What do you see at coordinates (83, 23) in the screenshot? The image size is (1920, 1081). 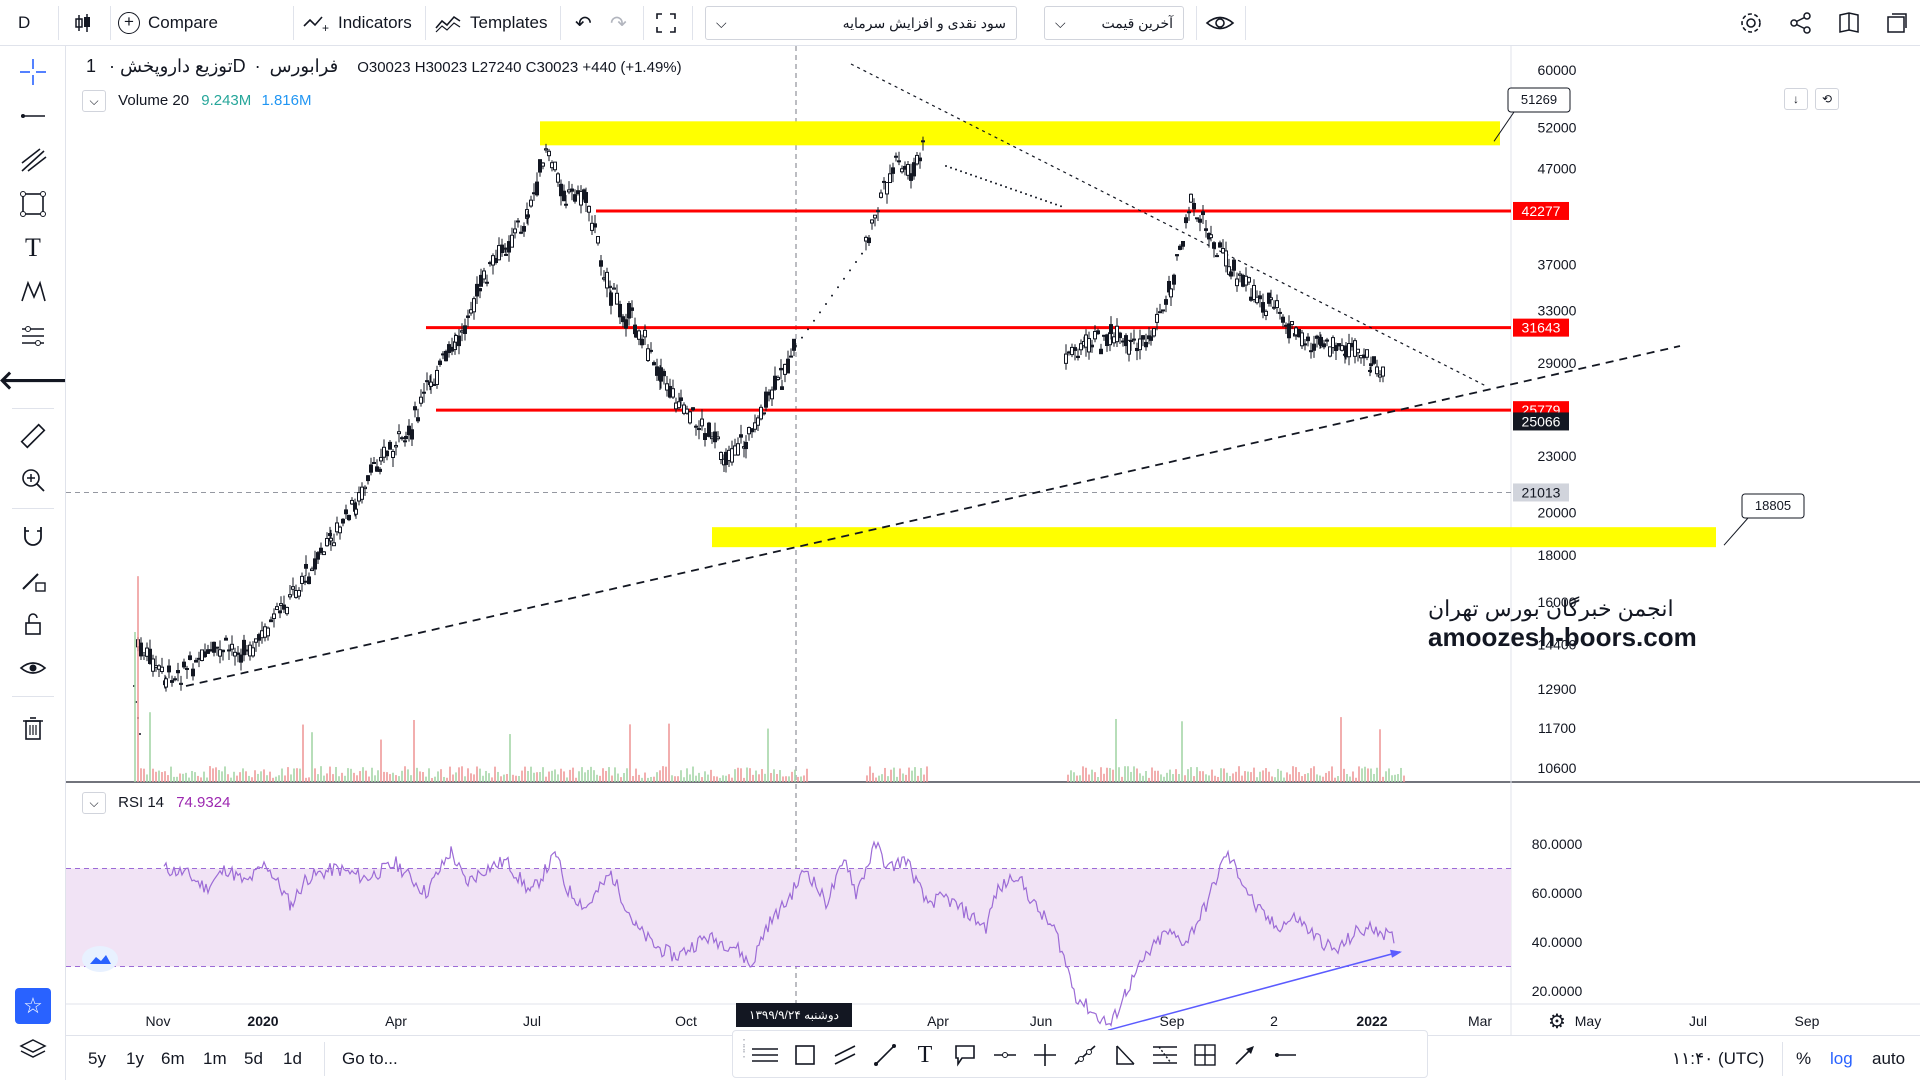 I see `chart-type-button` at bounding box center [83, 23].